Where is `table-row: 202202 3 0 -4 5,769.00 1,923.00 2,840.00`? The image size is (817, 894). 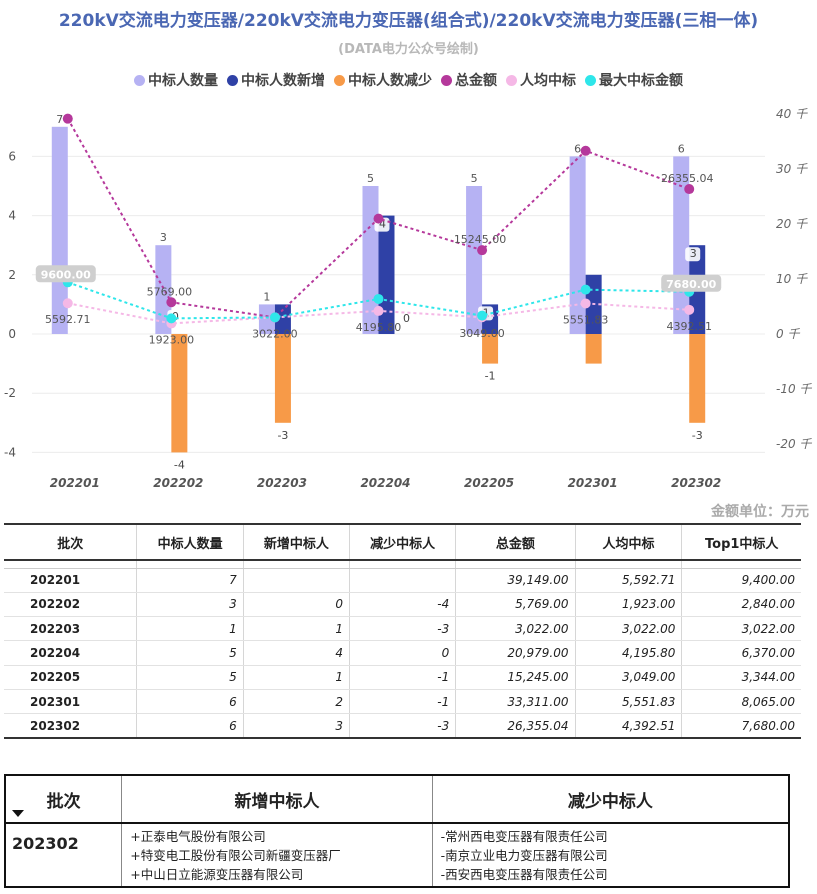 table-row: 202202 3 0 -4 5,769.00 1,923.00 2,840.00 is located at coordinates (402, 605).